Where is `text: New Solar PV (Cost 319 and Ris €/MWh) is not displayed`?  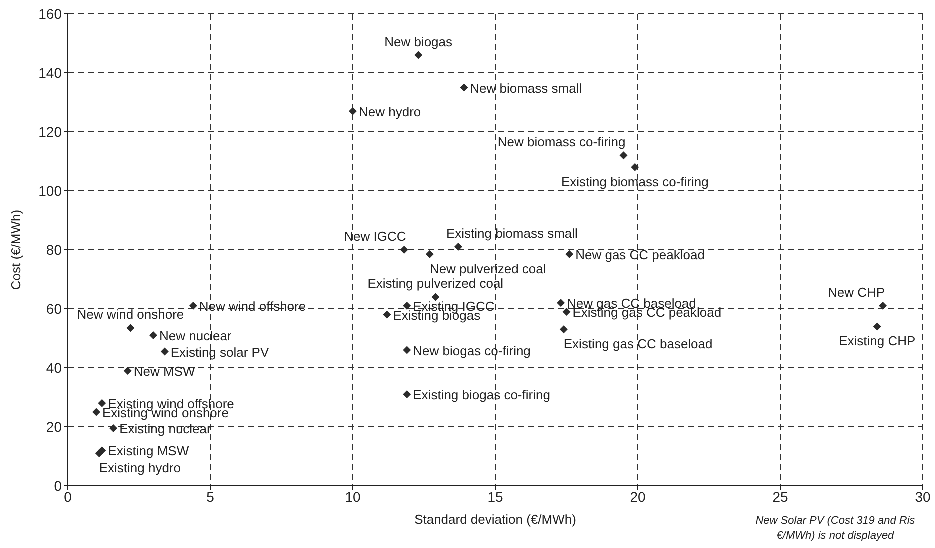 text: New Solar PV (Cost 319 and Ris €/MWh) is not displayed is located at coordinates (835, 529).